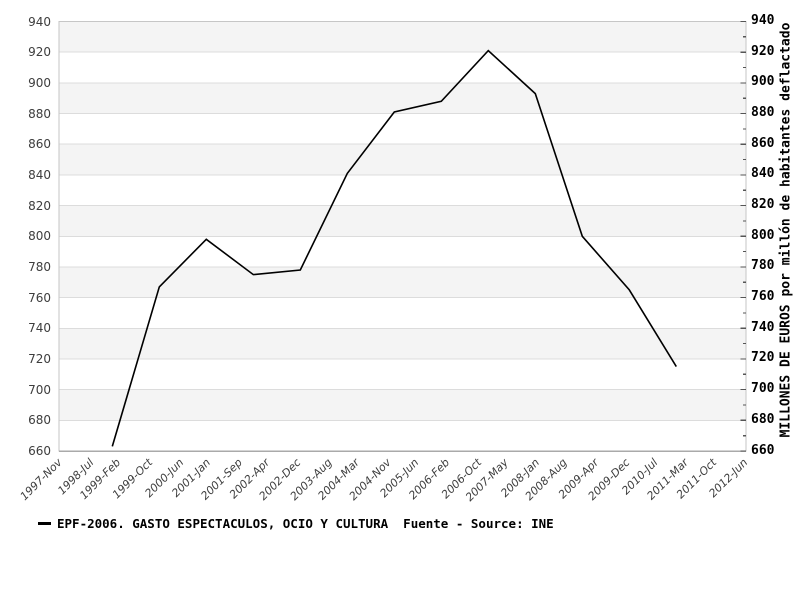 Image resolution: width=800 pixels, height=600 pixels. I want to click on y-axis-tick-label-right: 880, so click(763, 113).